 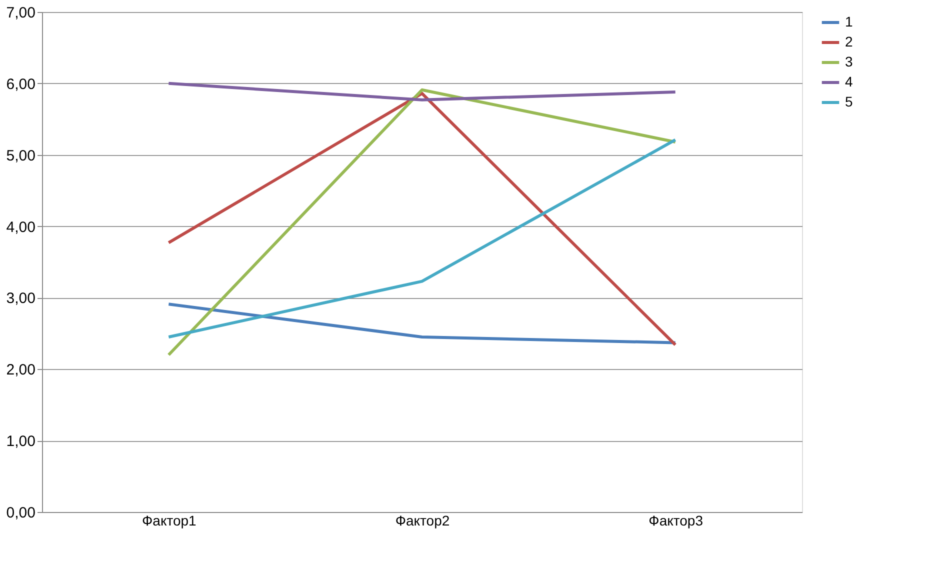 What do you see at coordinates (21, 227) in the screenshot?
I see `y-tick-label: 4,00` at bounding box center [21, 227].